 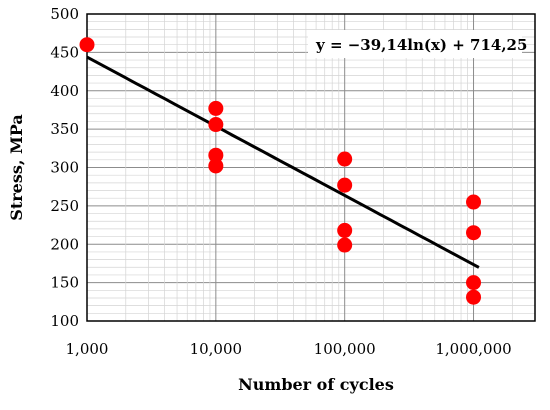 I want to click on y-tick-labels: 100 150 200 250 300 350 400 450 500, so click(x=64, y=167).